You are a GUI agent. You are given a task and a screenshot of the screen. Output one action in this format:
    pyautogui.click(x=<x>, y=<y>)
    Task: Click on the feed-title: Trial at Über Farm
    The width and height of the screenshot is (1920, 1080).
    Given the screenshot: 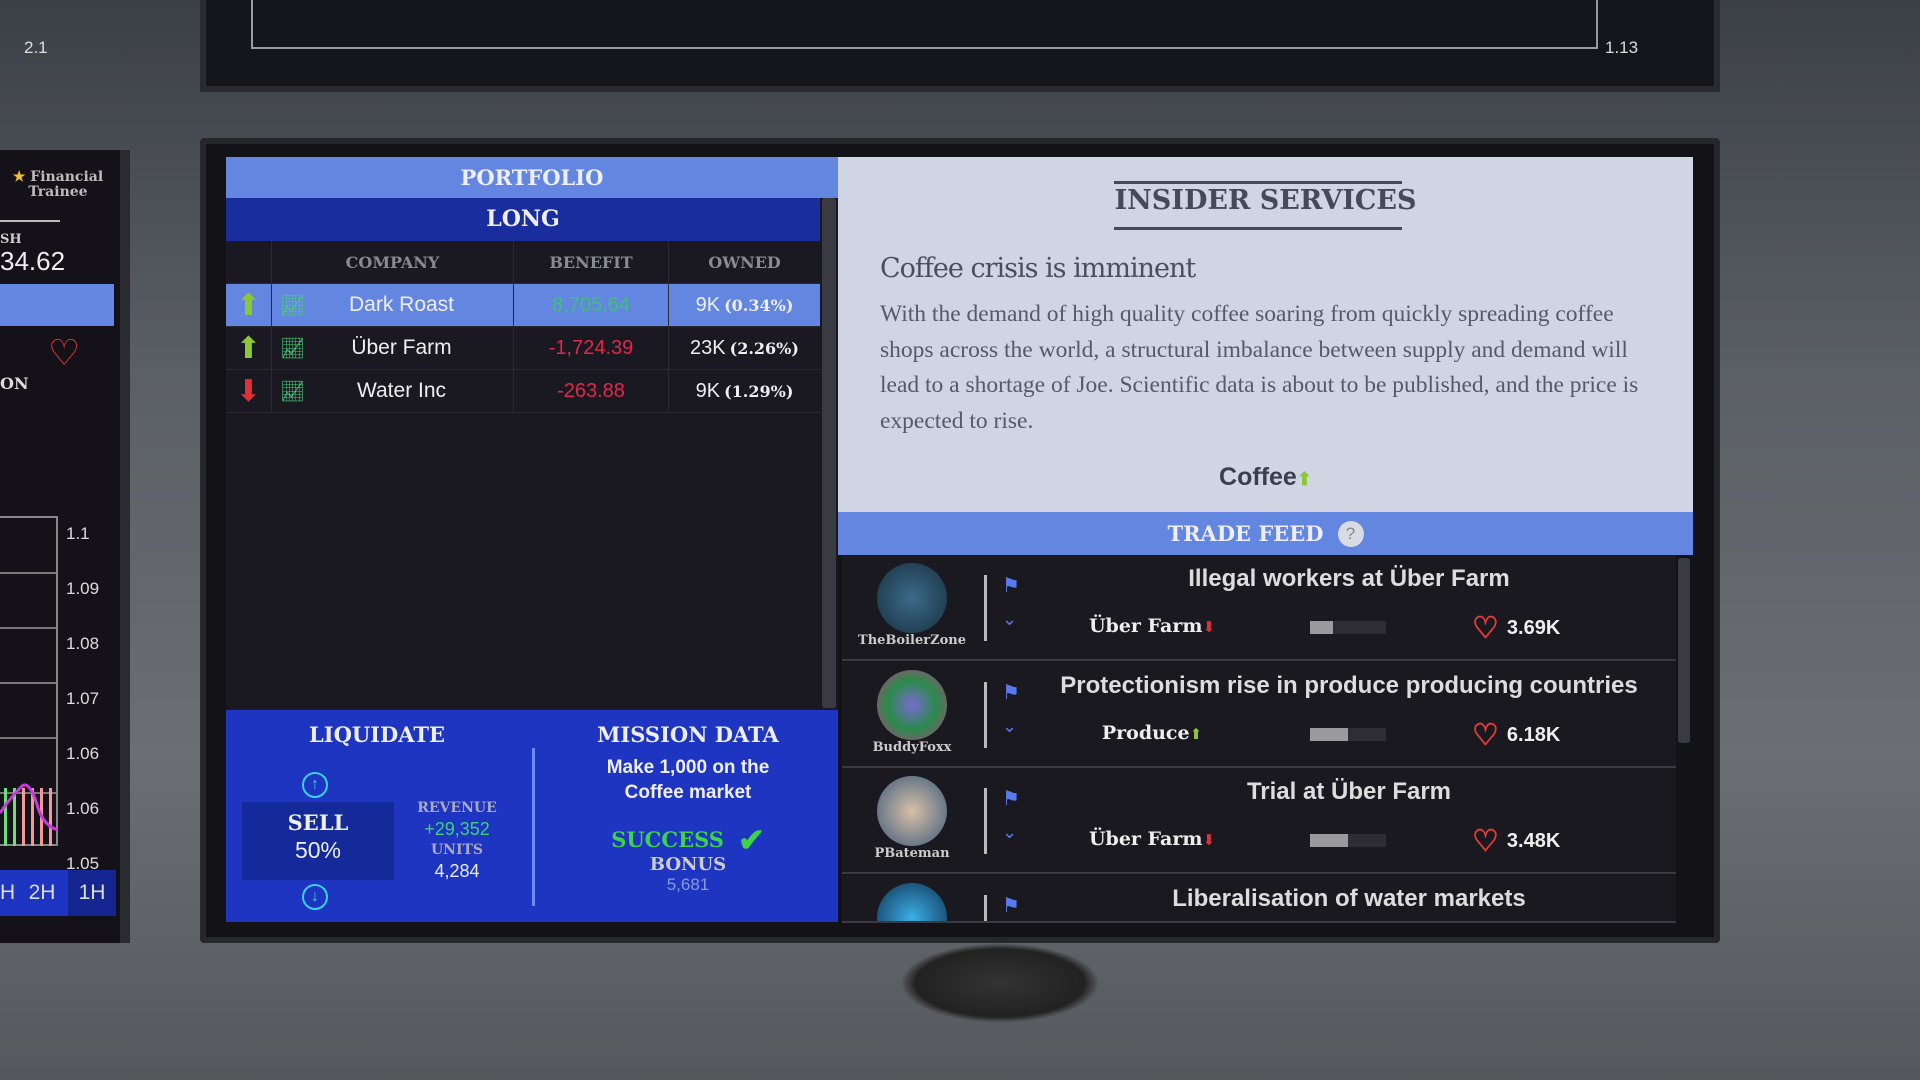 What is the action you would take?
    pyautogui.click(x=1349, y=791)
    